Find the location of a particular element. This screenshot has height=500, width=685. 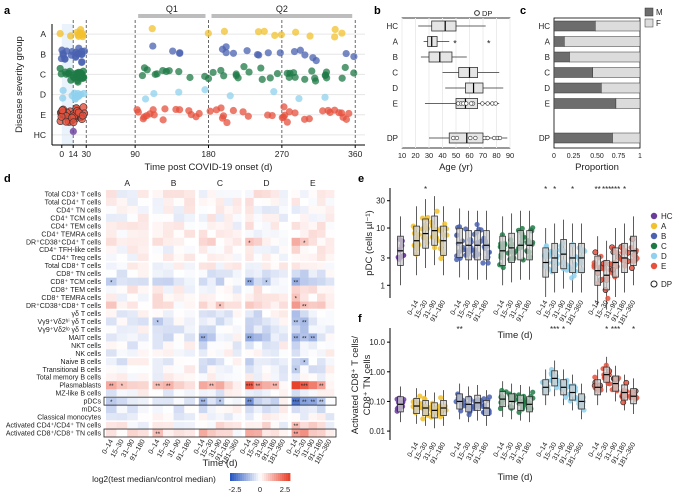

y-tick-label: 1.00 is located at coordinates (377, 372).